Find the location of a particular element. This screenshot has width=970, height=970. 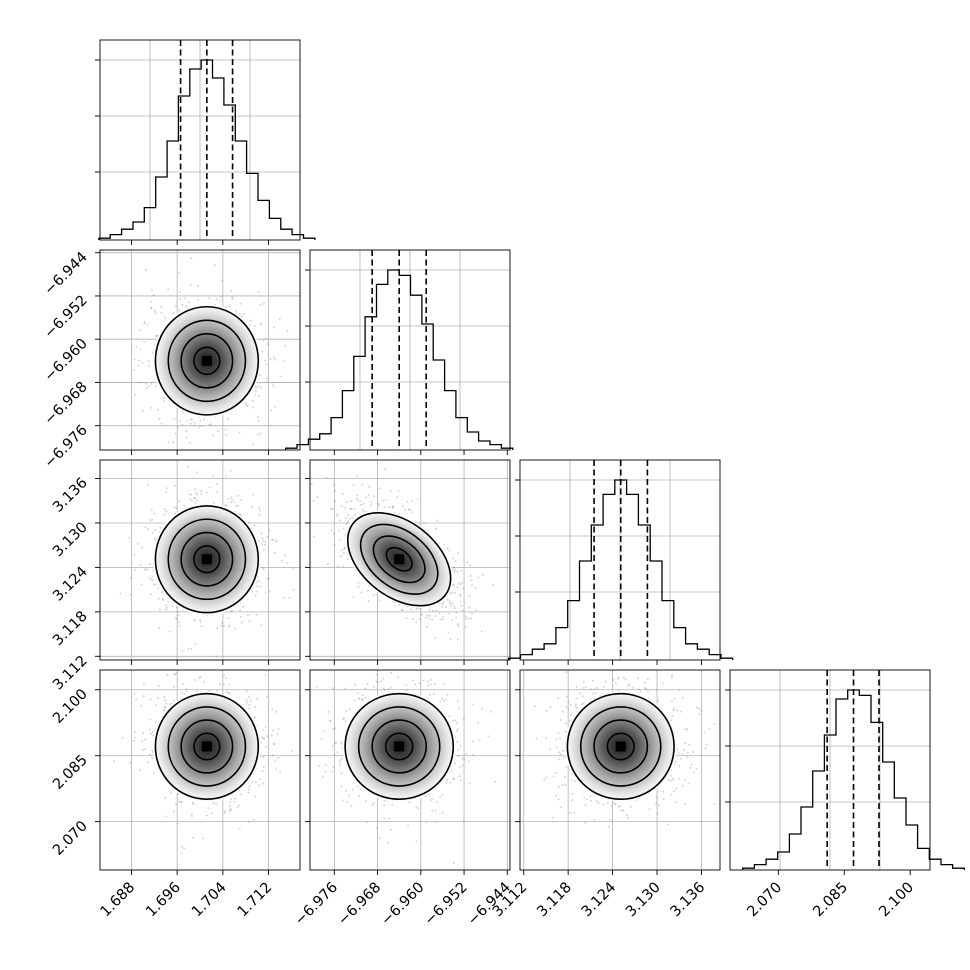

contour-line is located at coordinates (399, 559).